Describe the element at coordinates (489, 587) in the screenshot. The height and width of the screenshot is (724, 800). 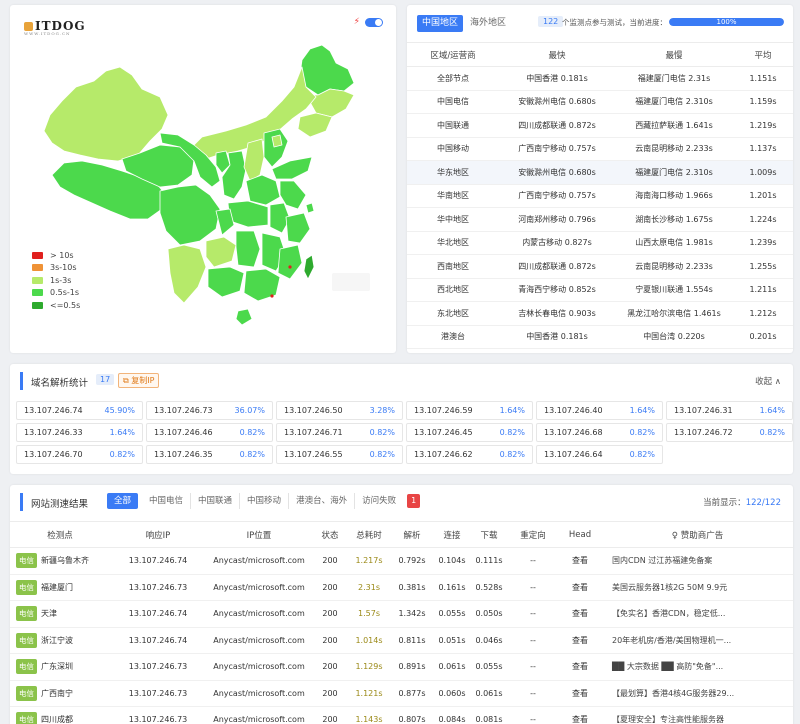
I see `speed-cell-dl: 0.528s` at that location.